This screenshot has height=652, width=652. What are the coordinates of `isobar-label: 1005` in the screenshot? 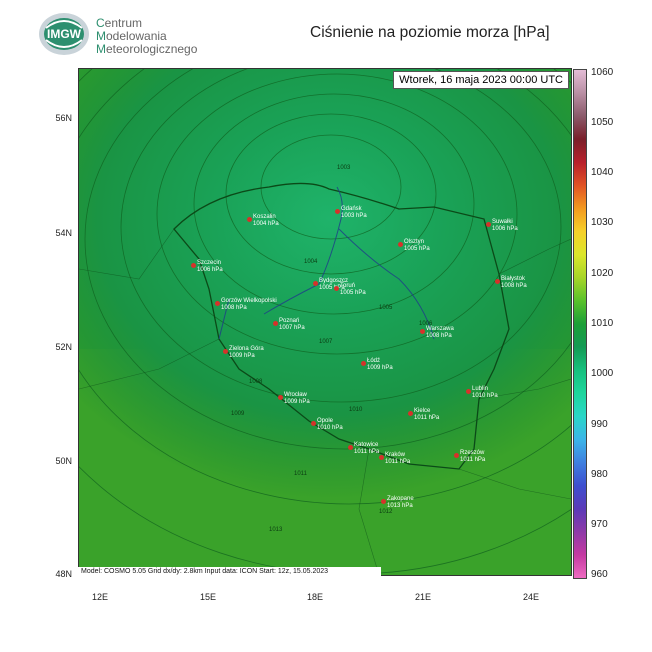 It's located at (386, 308).